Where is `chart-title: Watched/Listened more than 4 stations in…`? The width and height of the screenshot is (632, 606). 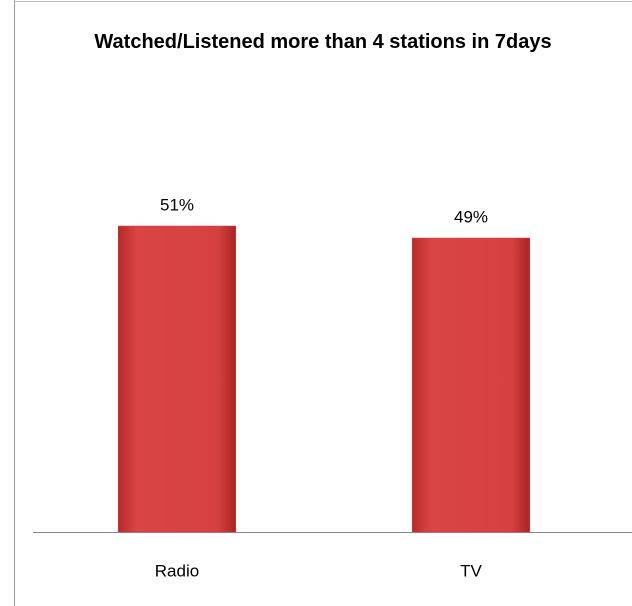
chart-title: Watched/Listened more than 4 stations in… is located at coordinates (323, 42).